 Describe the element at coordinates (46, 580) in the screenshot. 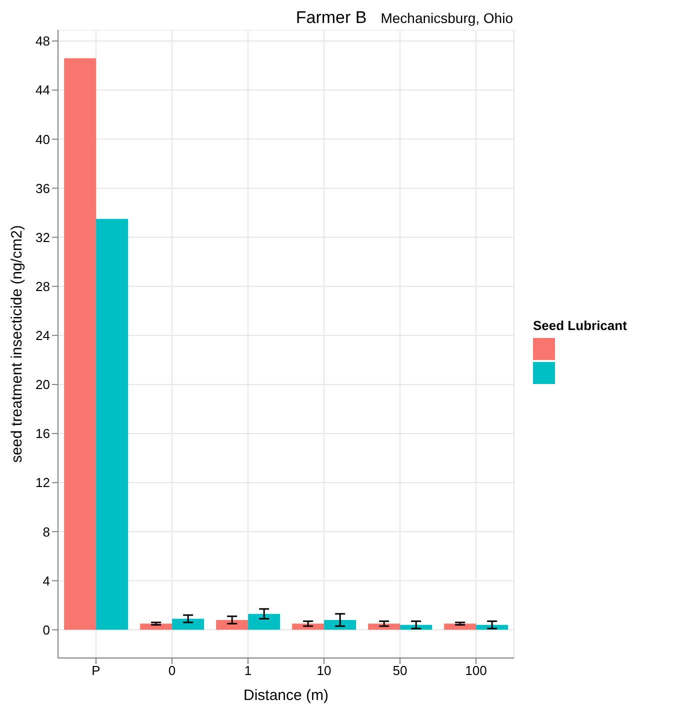

I see `y-tick-label: 4` at that location.